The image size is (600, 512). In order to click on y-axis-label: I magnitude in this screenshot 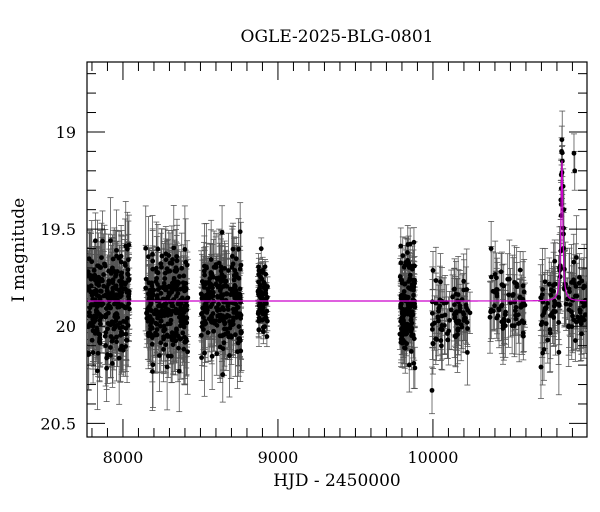, I will do `click(19, 250)`.